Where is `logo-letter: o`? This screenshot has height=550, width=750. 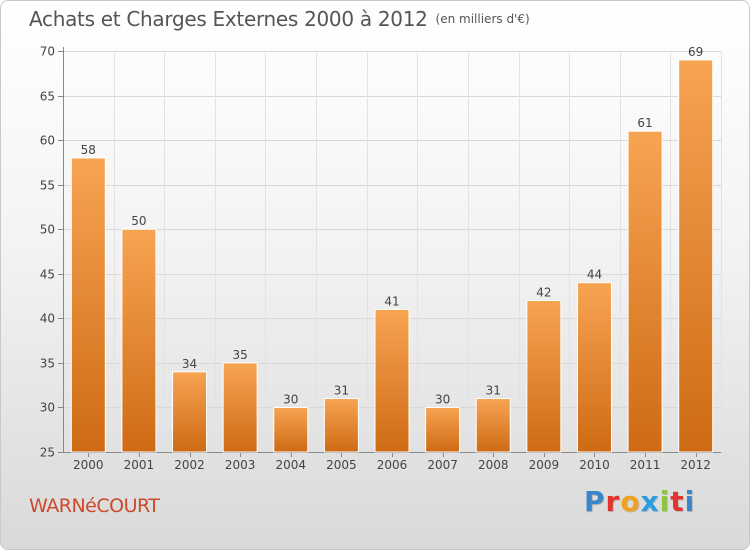
logo-letter: o is located at coordinates (630, 501).